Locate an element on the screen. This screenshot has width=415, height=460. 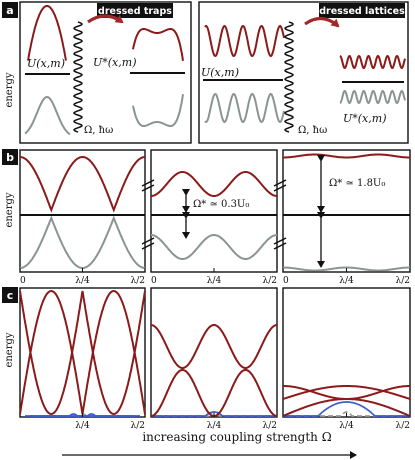
panel-b-label-box is located at coordinates (10, 157).